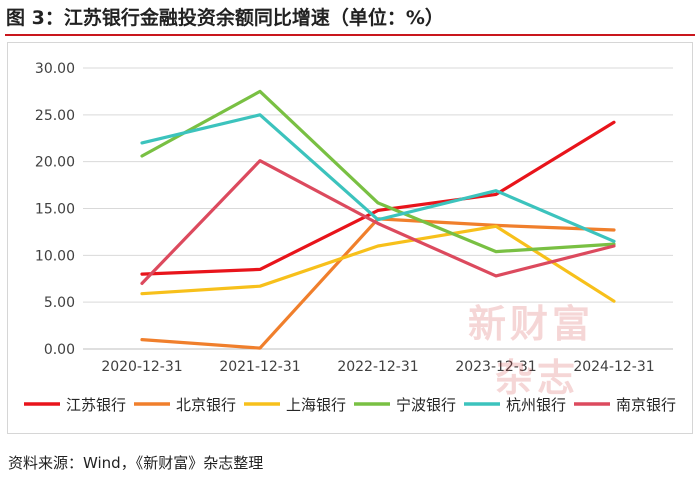 Image resolution: width=700 pixels, height=478 pixels. I want to click on x-tick-label: 2020-12-31, so click(141, 367).